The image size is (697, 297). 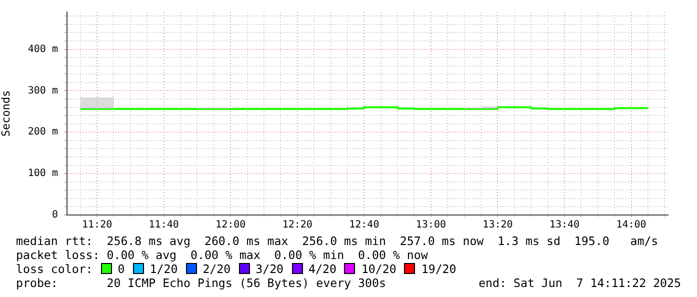 What do you see at coordinates (164, 269) in the screenshot?
I see `text: 1/20` at bounding box center [164, 269].